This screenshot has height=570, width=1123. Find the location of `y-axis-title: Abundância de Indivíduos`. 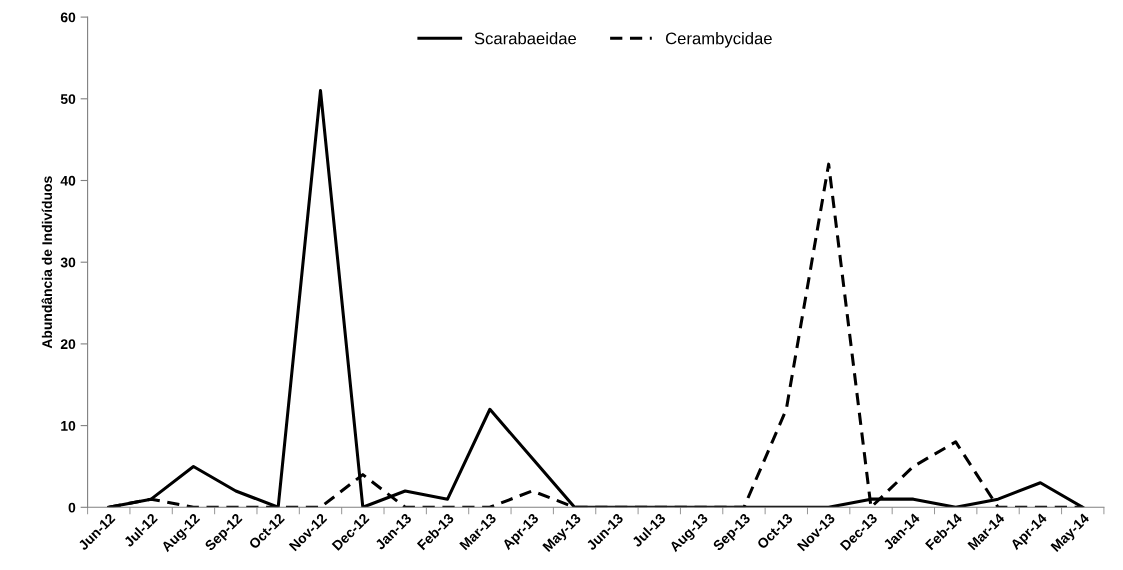

y-axis-title: Abundância de Indivíduos is located at coordinates (47, 262).